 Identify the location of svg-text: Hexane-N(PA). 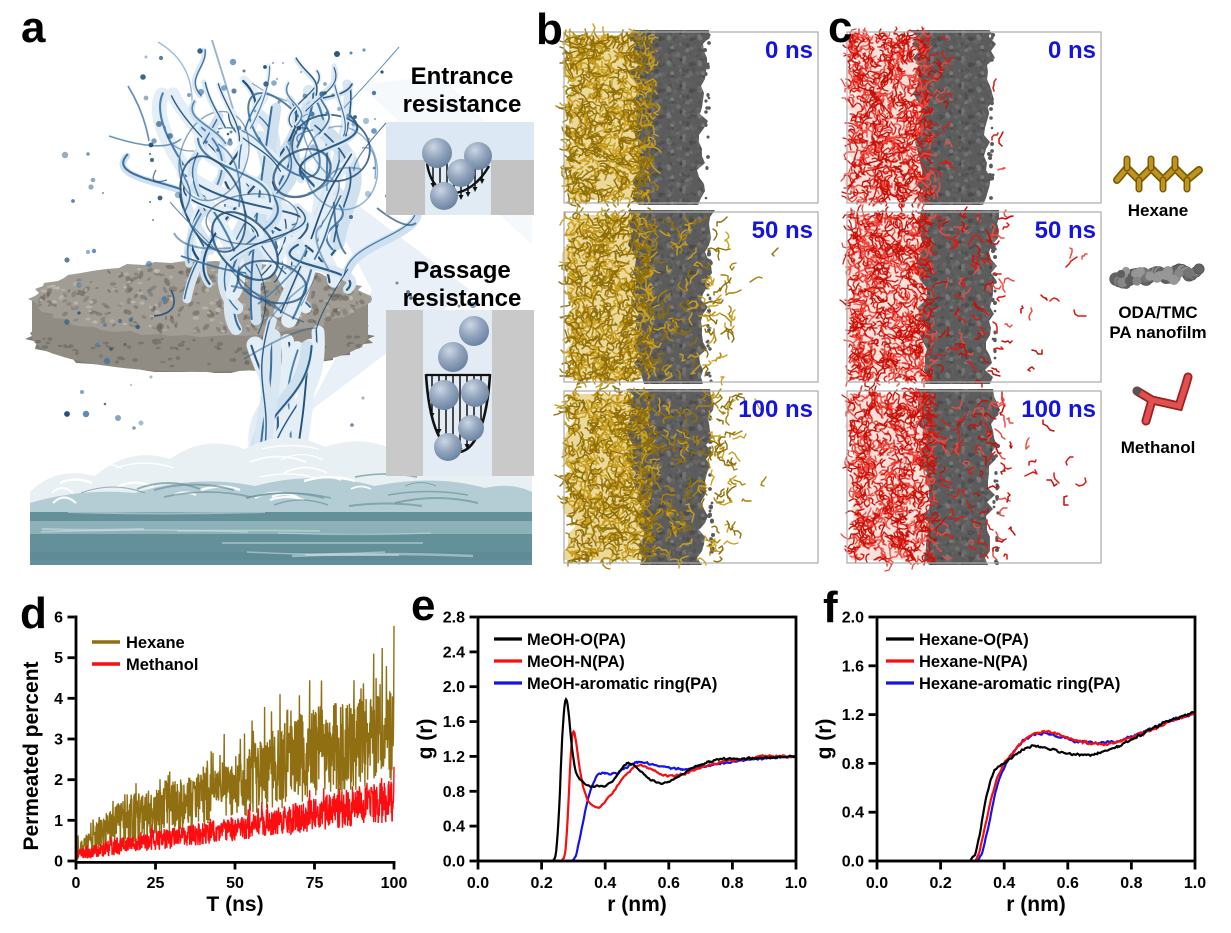
(973, 662).